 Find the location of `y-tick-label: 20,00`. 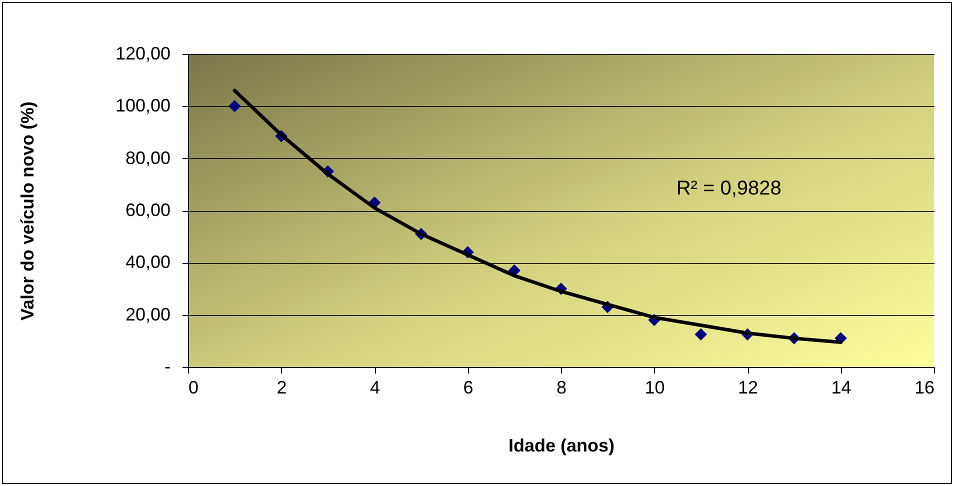

y-tick-label: 20,00 is located at coordinates (147, 314).